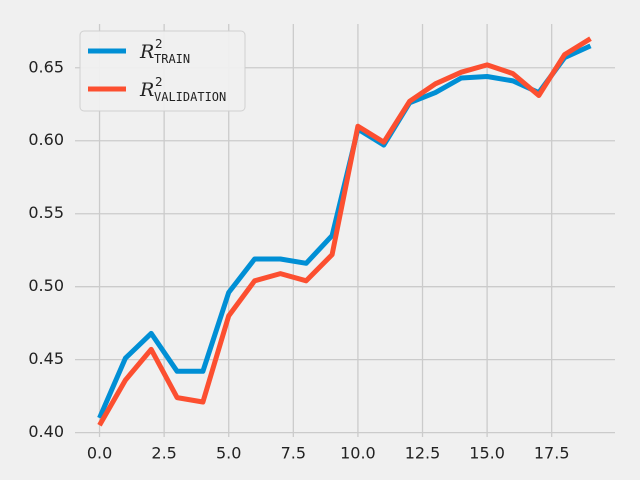 The image size is (640, 480). Describe the element at coordinates (99, 453) in the screenshot. I see `x-tick-label: 0.0` at that location.